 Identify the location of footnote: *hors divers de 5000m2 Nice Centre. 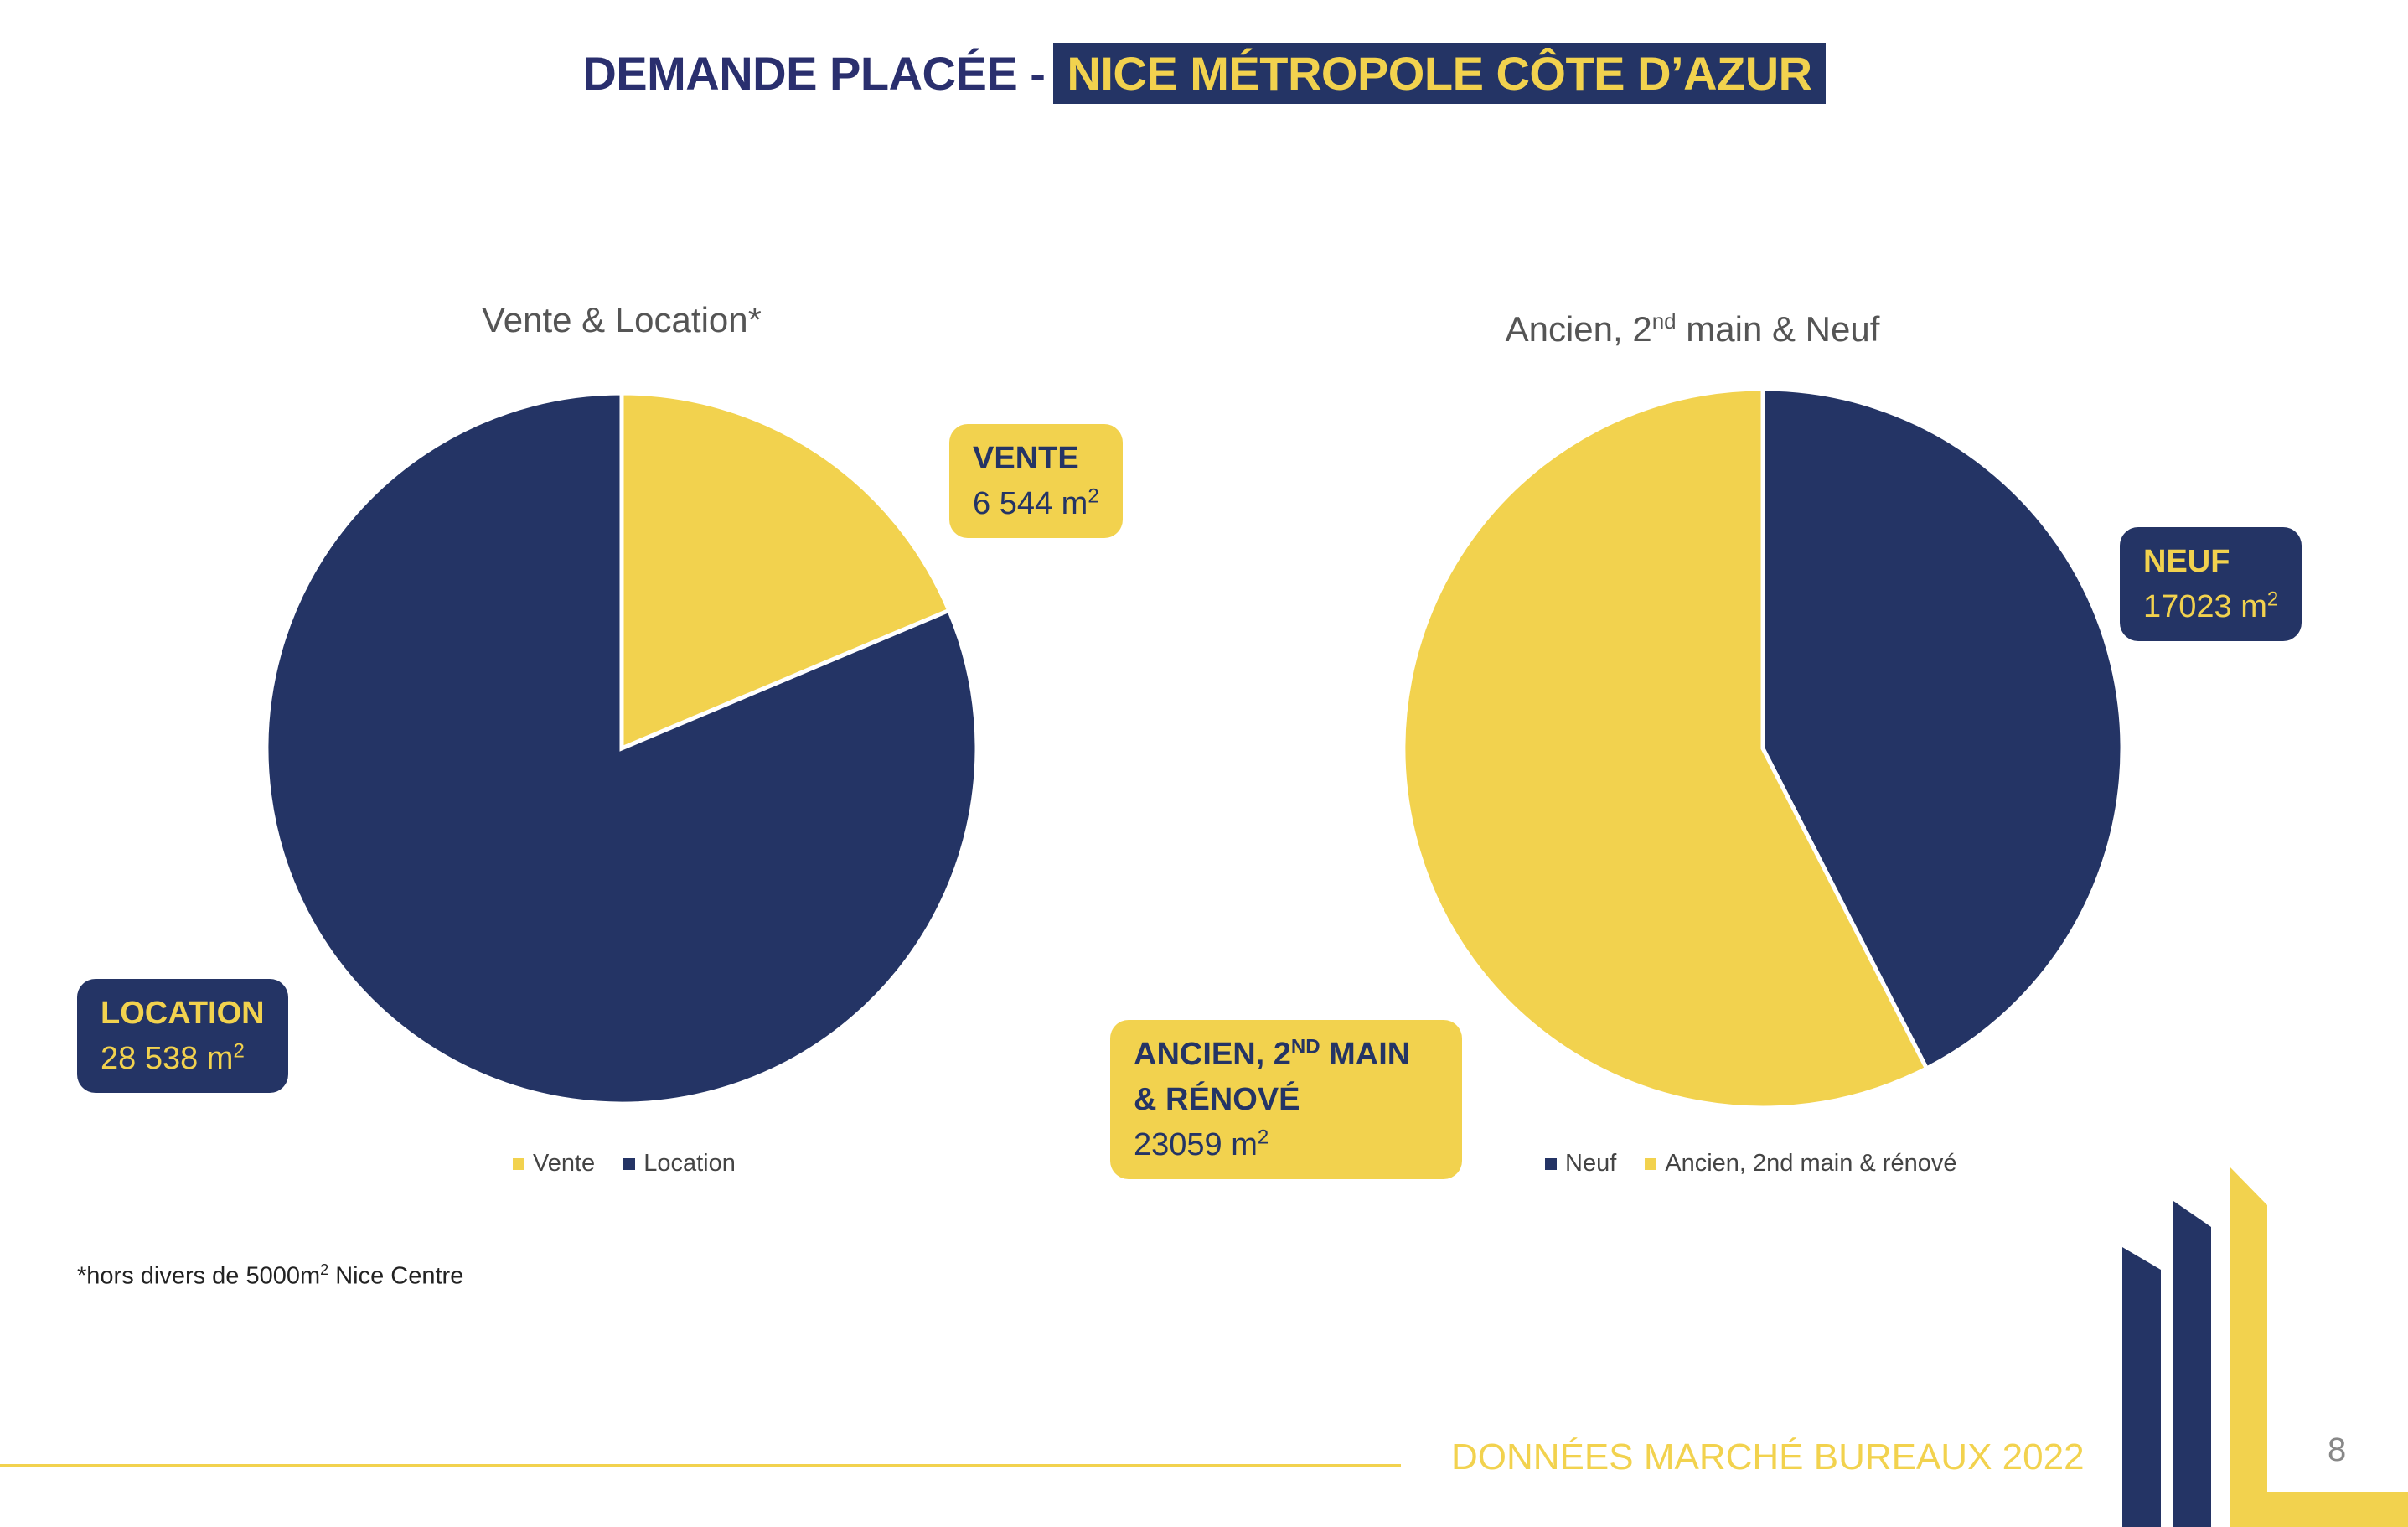
(270, 1276).